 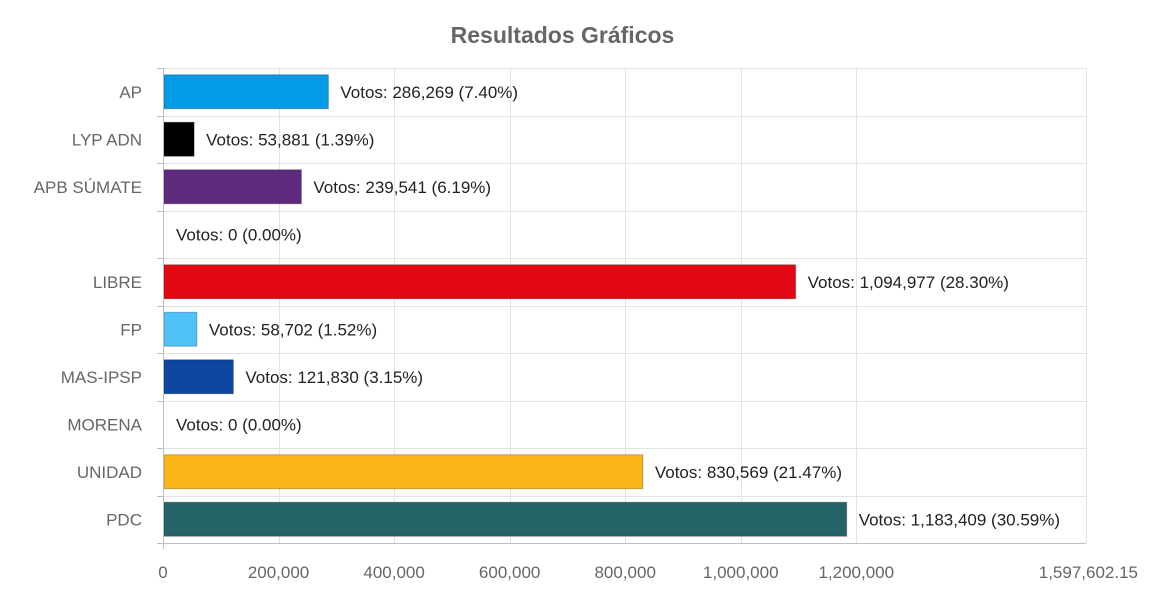 What do you see at coordinates (124, 519) in the screenshot?
I see `category-label: PDC` at bounding box center [124, 519].